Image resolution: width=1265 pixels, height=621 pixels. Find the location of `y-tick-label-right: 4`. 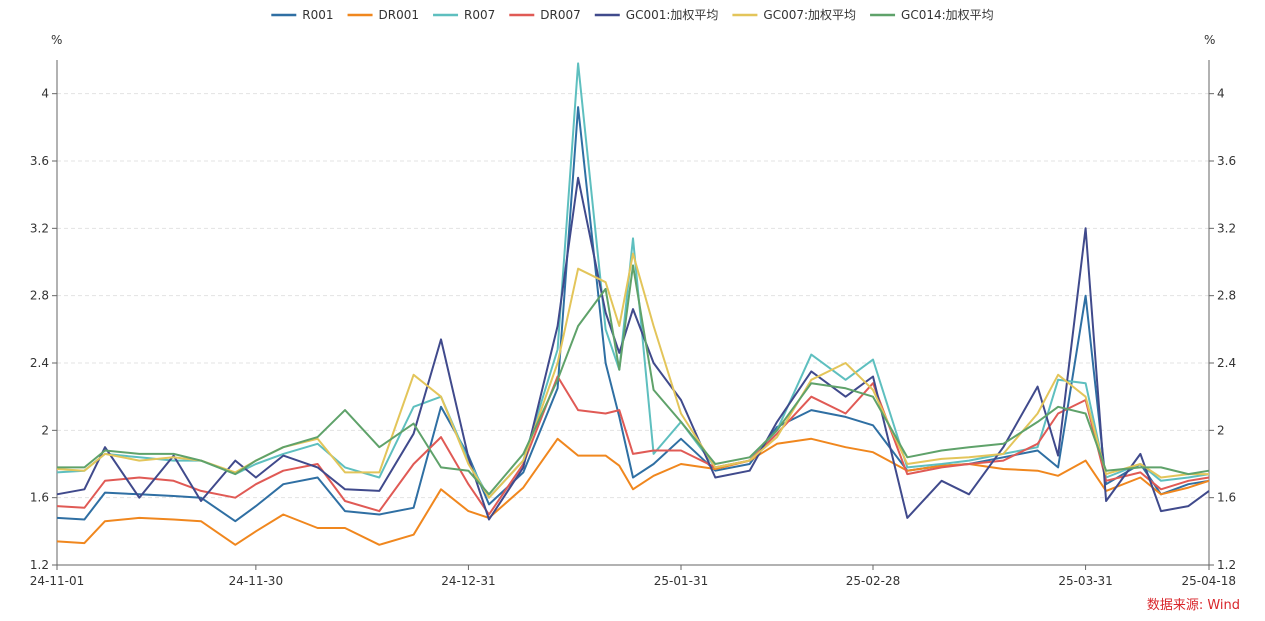

y-tick-label-right: 4 is located at coordinates (1221, 94).